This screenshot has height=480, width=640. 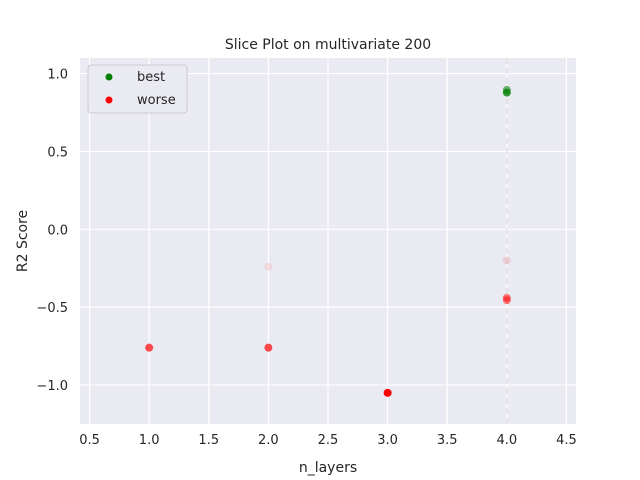 I want to click on x-tick-labels: 0.5 1.0 1.5 2.0 2.5 3.0 3.5 4.0 4.5, so click(x=328, y=440).